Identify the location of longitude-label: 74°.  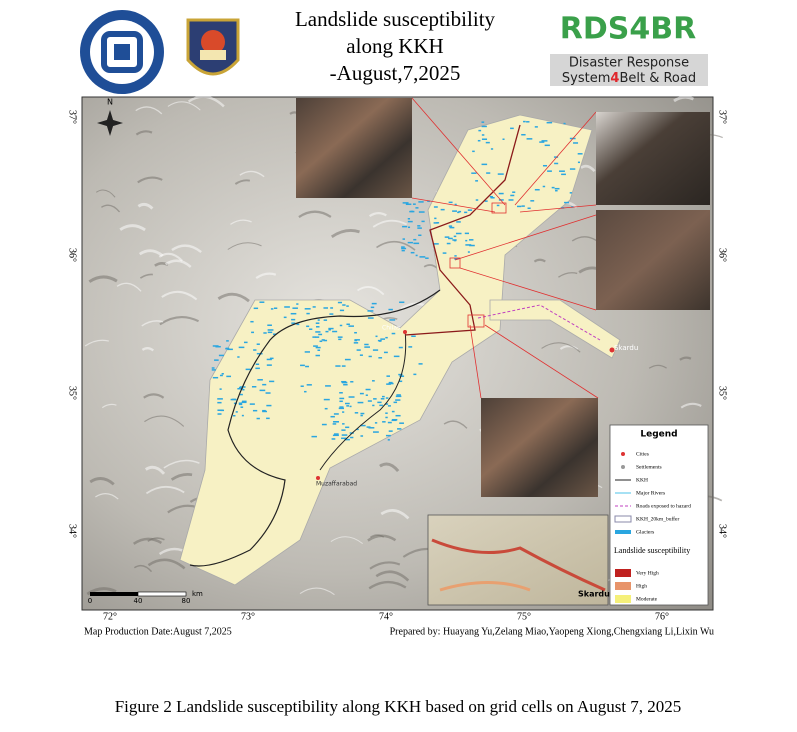
(386, 616).